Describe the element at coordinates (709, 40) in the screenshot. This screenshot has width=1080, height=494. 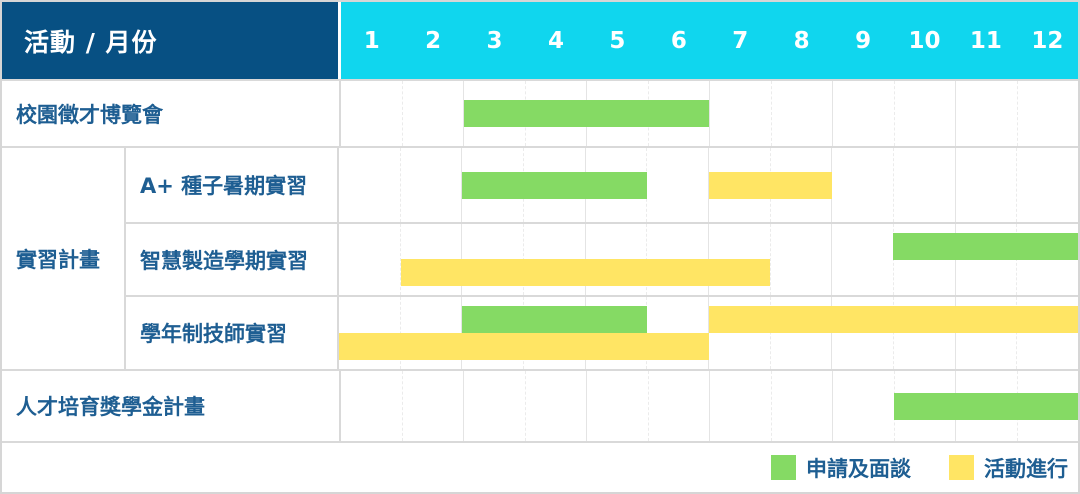
I see `months-header: 1 2 3 4 5 6 7 8 9 10 11 12` at that location.